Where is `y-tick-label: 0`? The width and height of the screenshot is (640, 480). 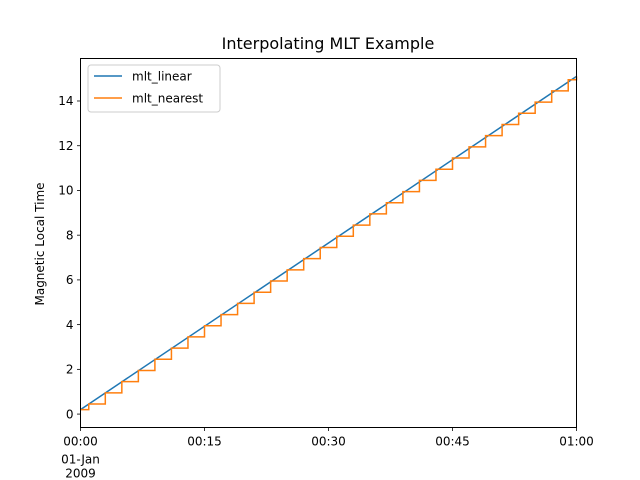 y-tick-label: 0 is located at coordinates (70, 414).